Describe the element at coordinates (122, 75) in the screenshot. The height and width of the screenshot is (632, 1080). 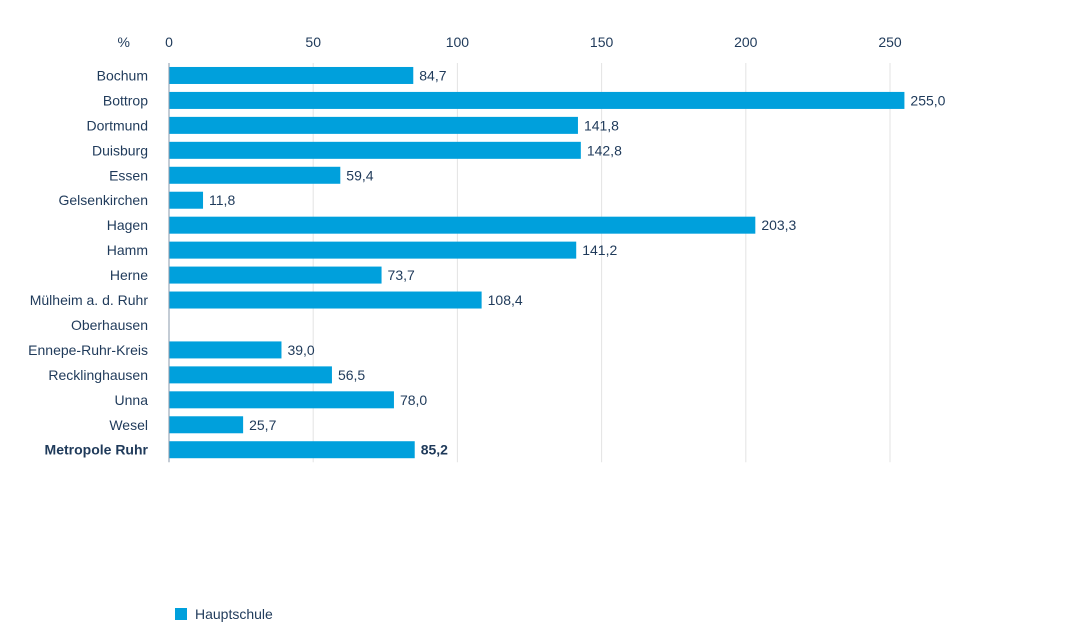
I see `category-label-bochum: Bochum` at that location.